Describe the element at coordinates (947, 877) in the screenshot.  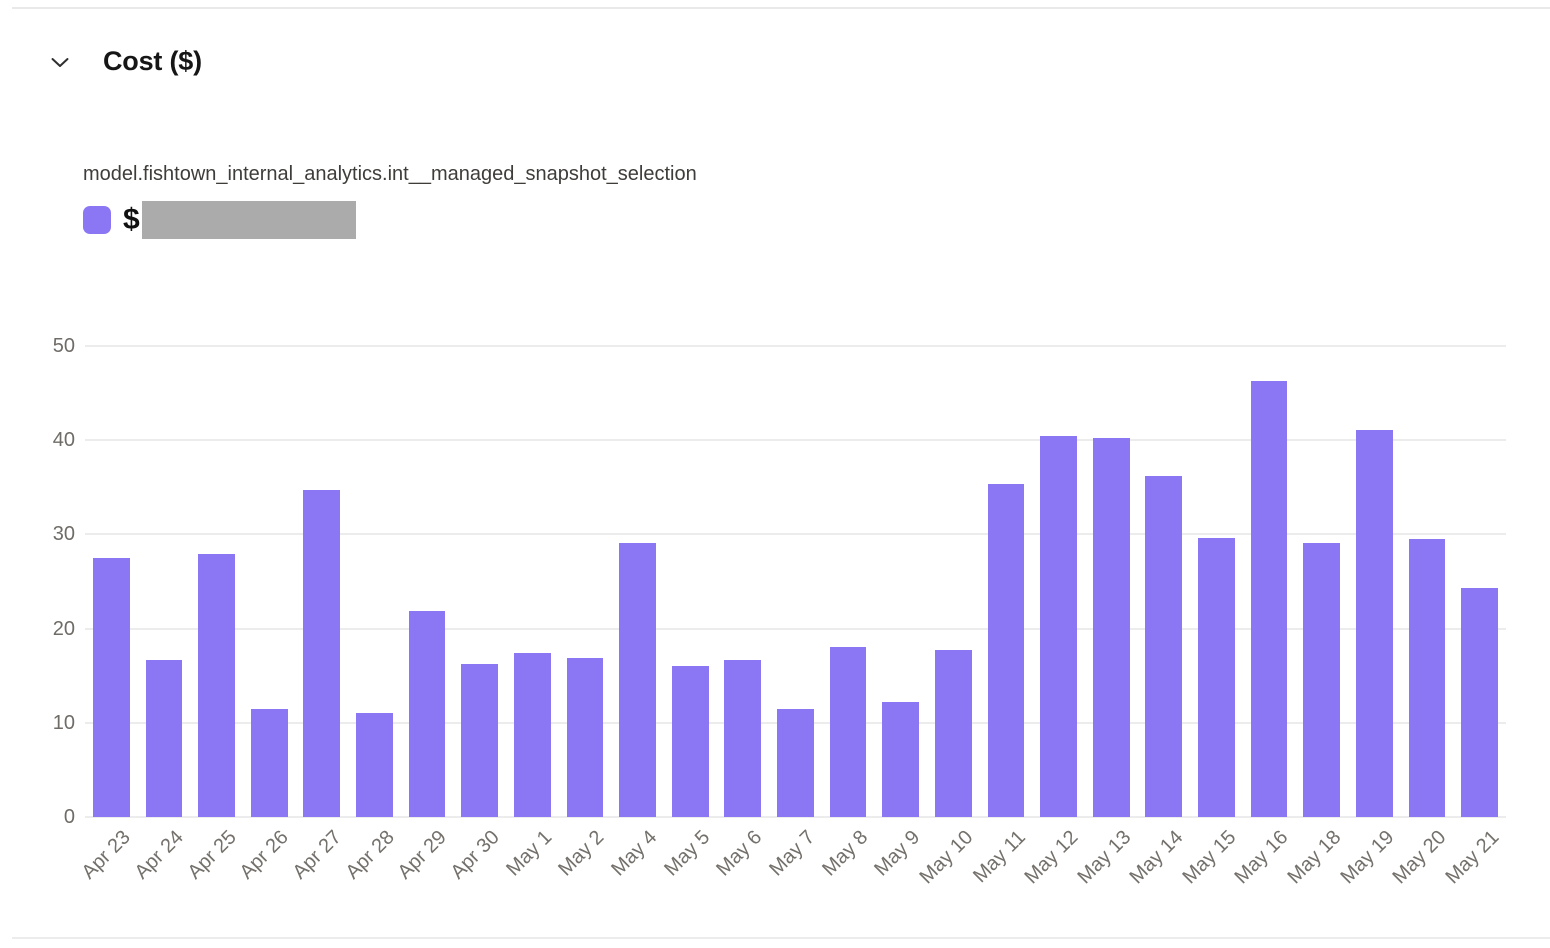
I see `x-tick-slot: May 10` at that location.